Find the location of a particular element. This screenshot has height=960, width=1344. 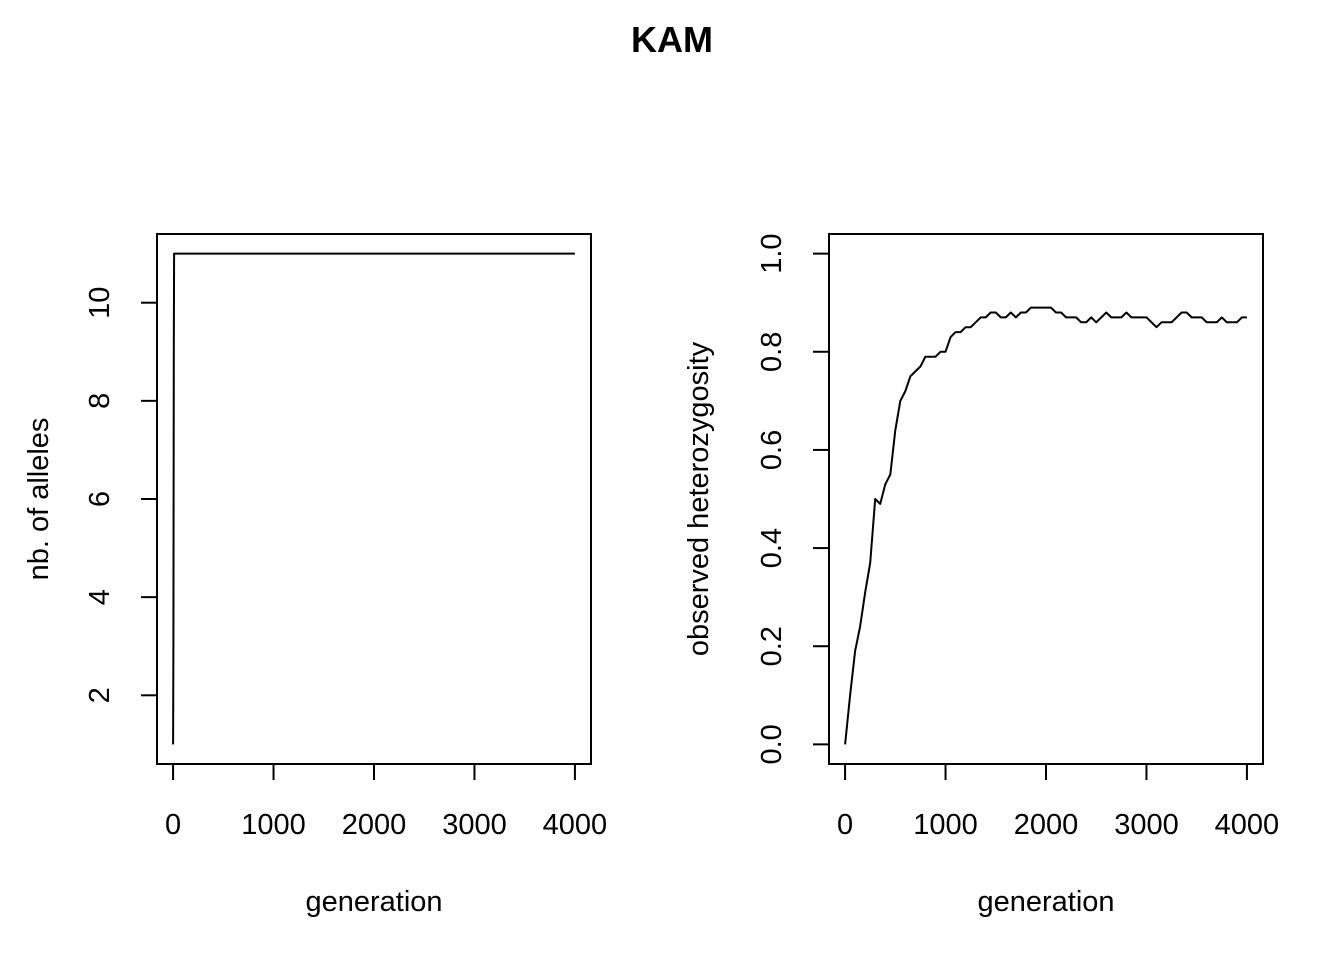

y-tick-label: 6 is located at coordinates (100, 499).